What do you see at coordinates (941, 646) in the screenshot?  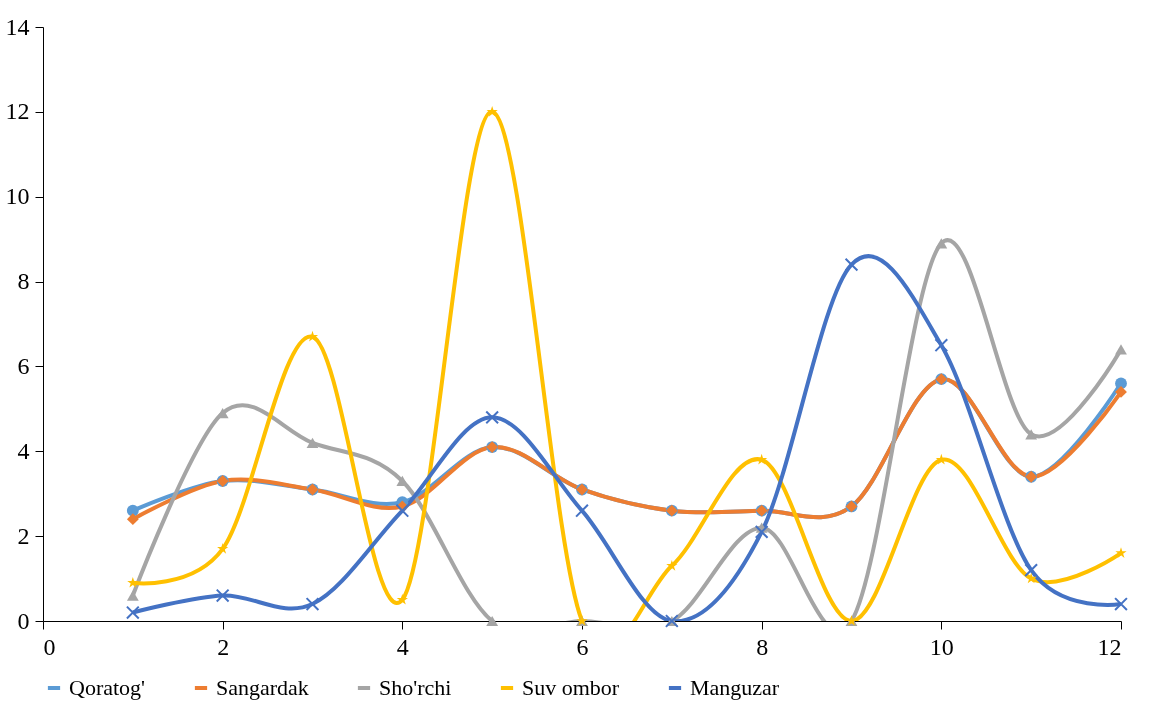 I see `x-tick-label: 10` at bounding box center [941, 646].